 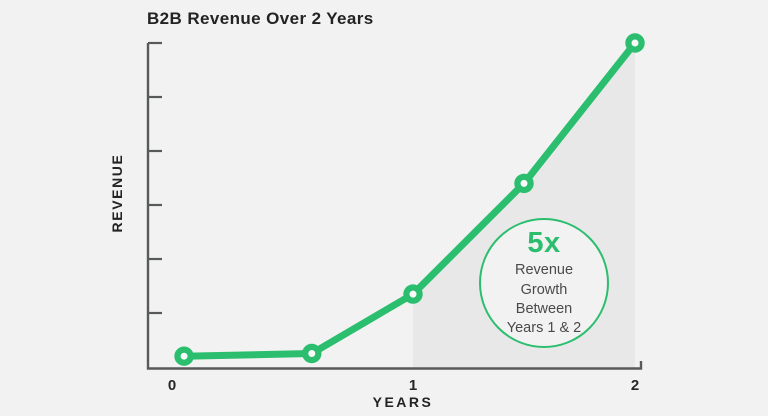 I want to click on x-tick-label: 1, so click(x=413, y=385).